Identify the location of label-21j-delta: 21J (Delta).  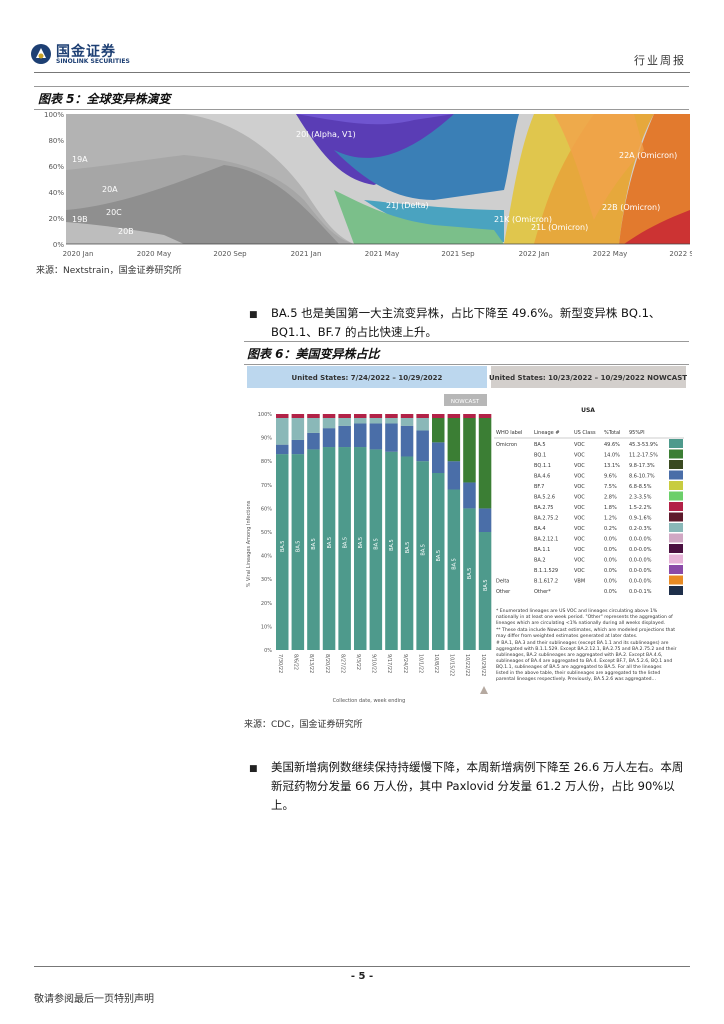
(407, 205).